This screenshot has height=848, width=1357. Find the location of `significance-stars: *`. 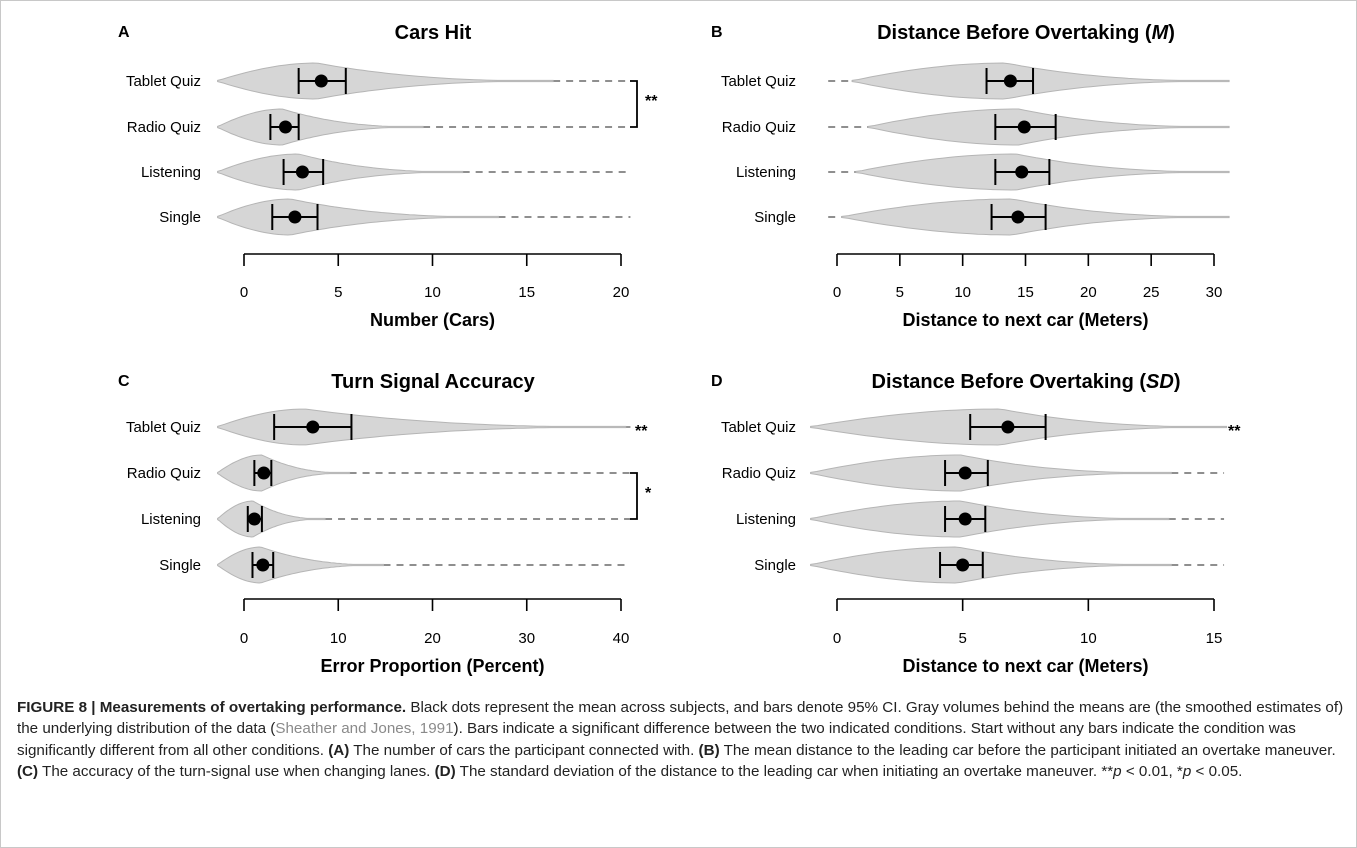

significance-stars: * is located at coordinates (648, 493).